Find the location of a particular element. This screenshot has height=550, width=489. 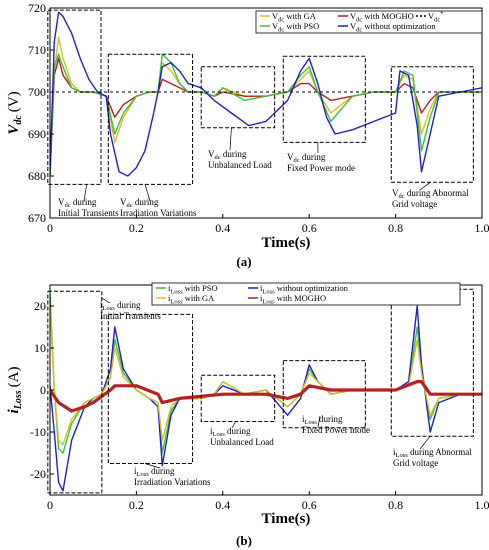

y-tick-label: 670 is located at coordinates (37, 218).